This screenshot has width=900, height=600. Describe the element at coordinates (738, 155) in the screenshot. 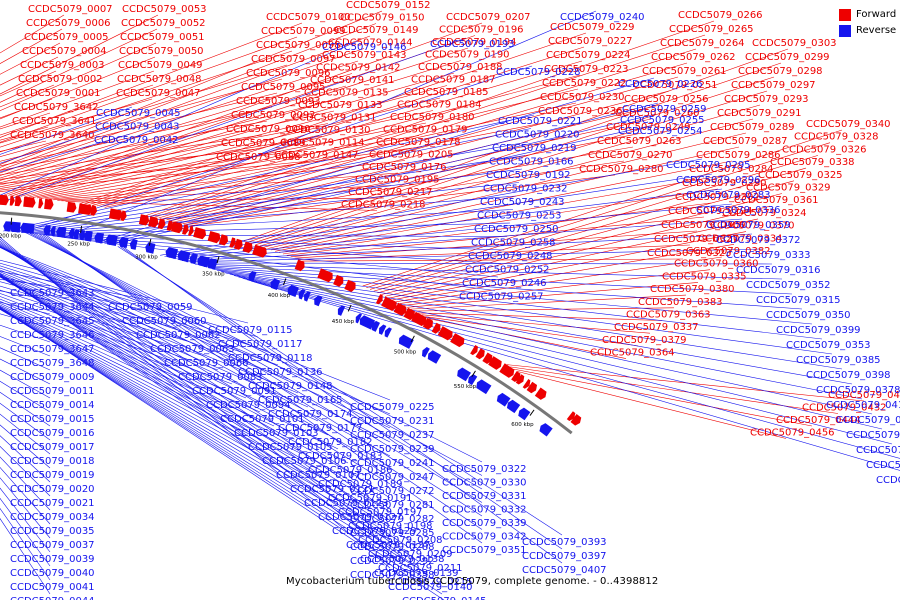

I see `gene-label: CCDC5079_0286` at that location.